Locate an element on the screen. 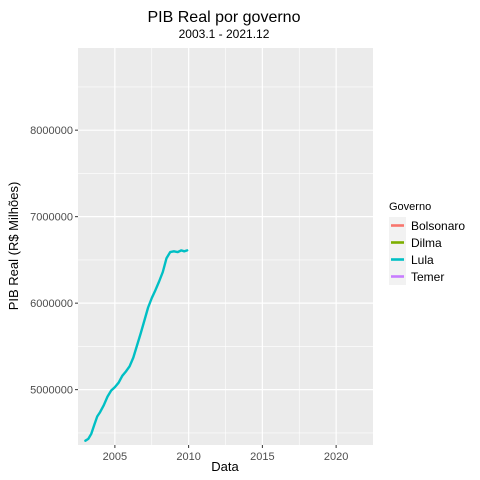  legend: Governo Bolsonaro Dilma Lula Temer is located at coordinates (427, 243).